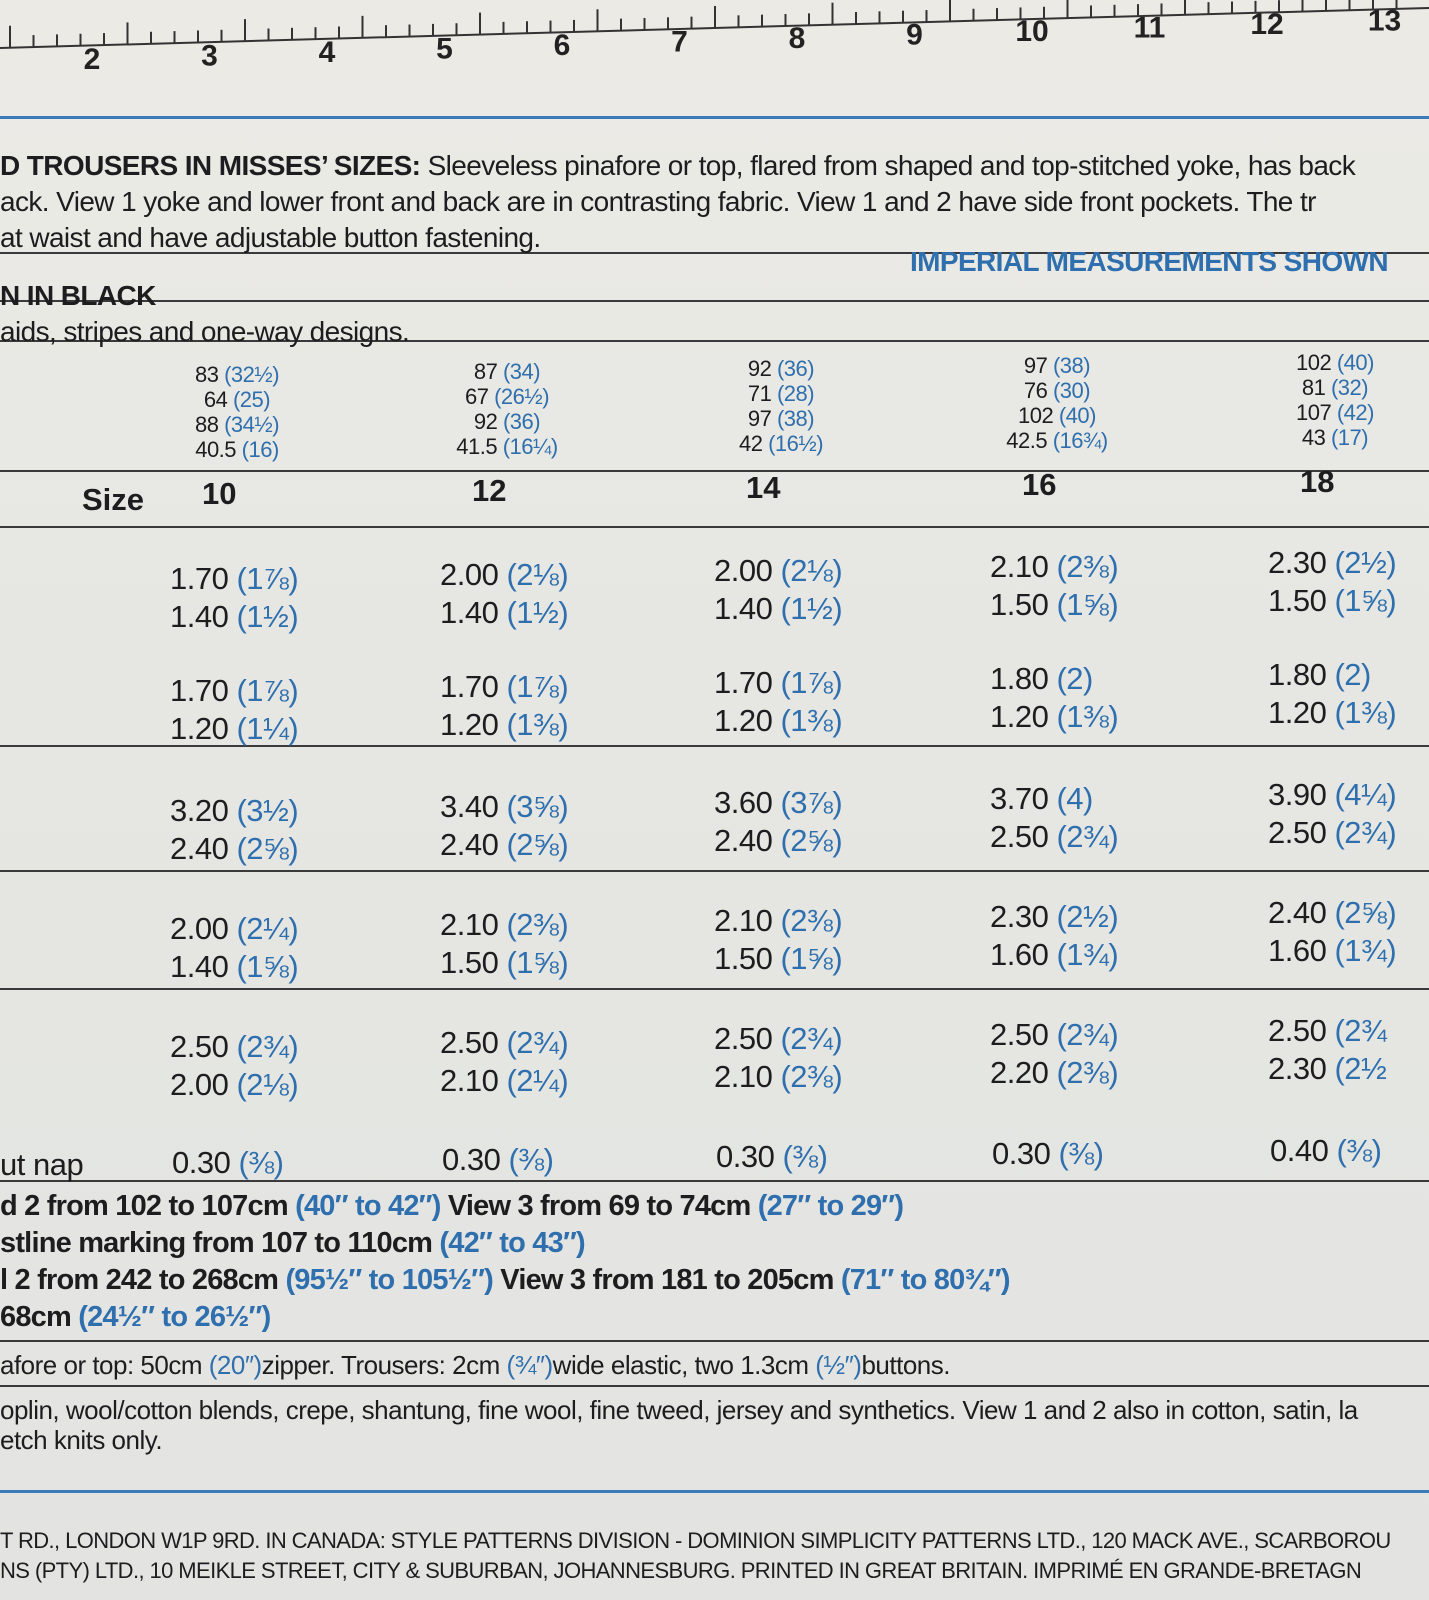  Describe the element at coordinates (389, 1280) in the screenshot. I see `imperial-text: (95½″ to 105½″)` at that location.